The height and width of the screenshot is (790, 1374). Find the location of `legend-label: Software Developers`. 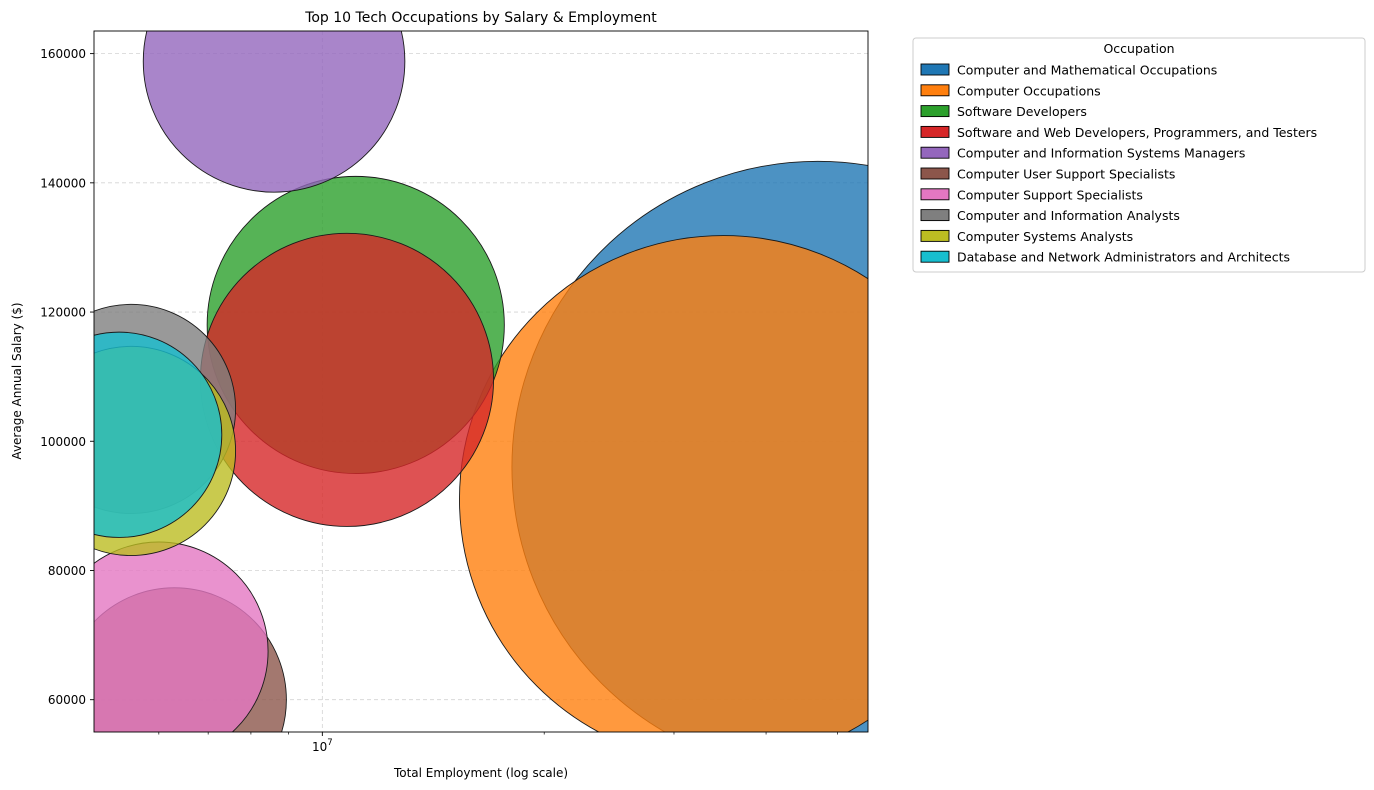

legend-label: Software Developers is located at coordinates (1022, 111).